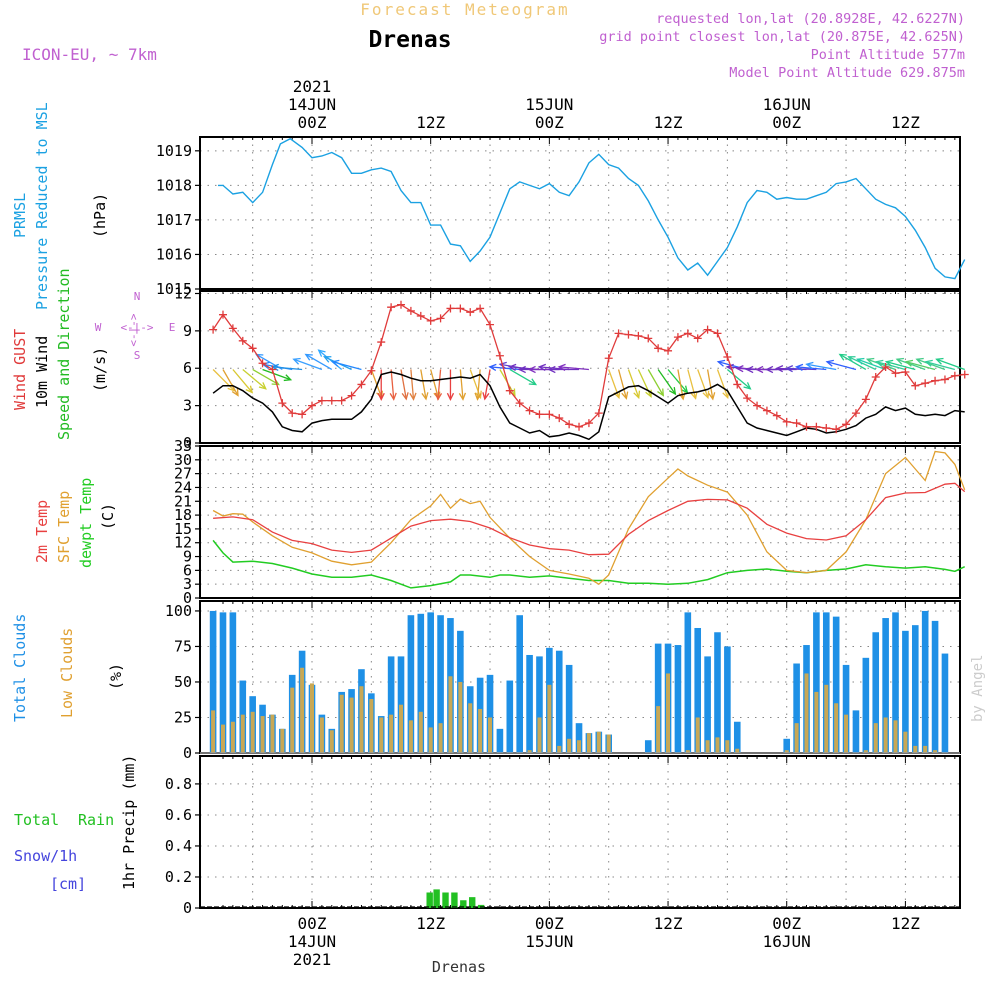  What do you see at coordinates (187, 406) in the screenshot?
I see `y-tick-label: 3` at bounding box center [187, 406].